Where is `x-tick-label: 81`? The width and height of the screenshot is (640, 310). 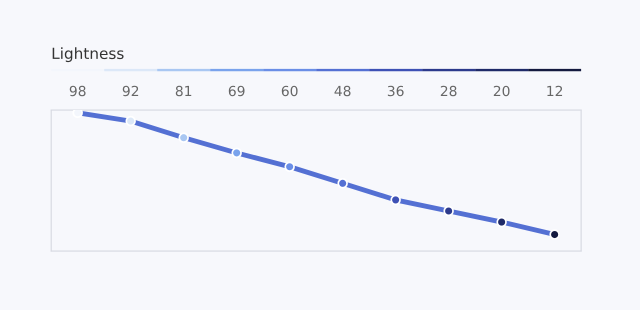 x-tick-label: 81 is located at coordinates (184, 91).